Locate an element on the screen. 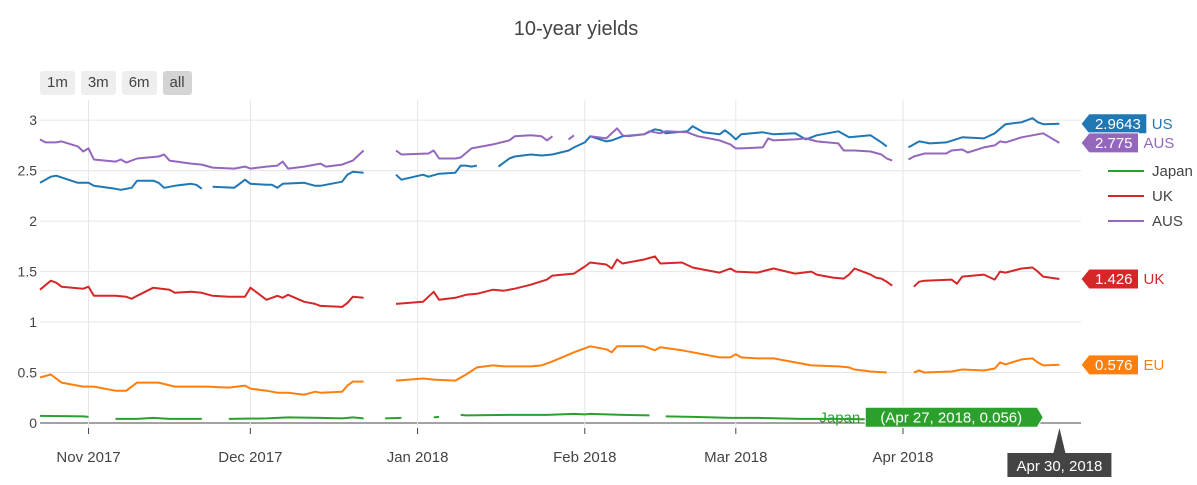  end-value-tag-us is located at coordinates (1114, 124).